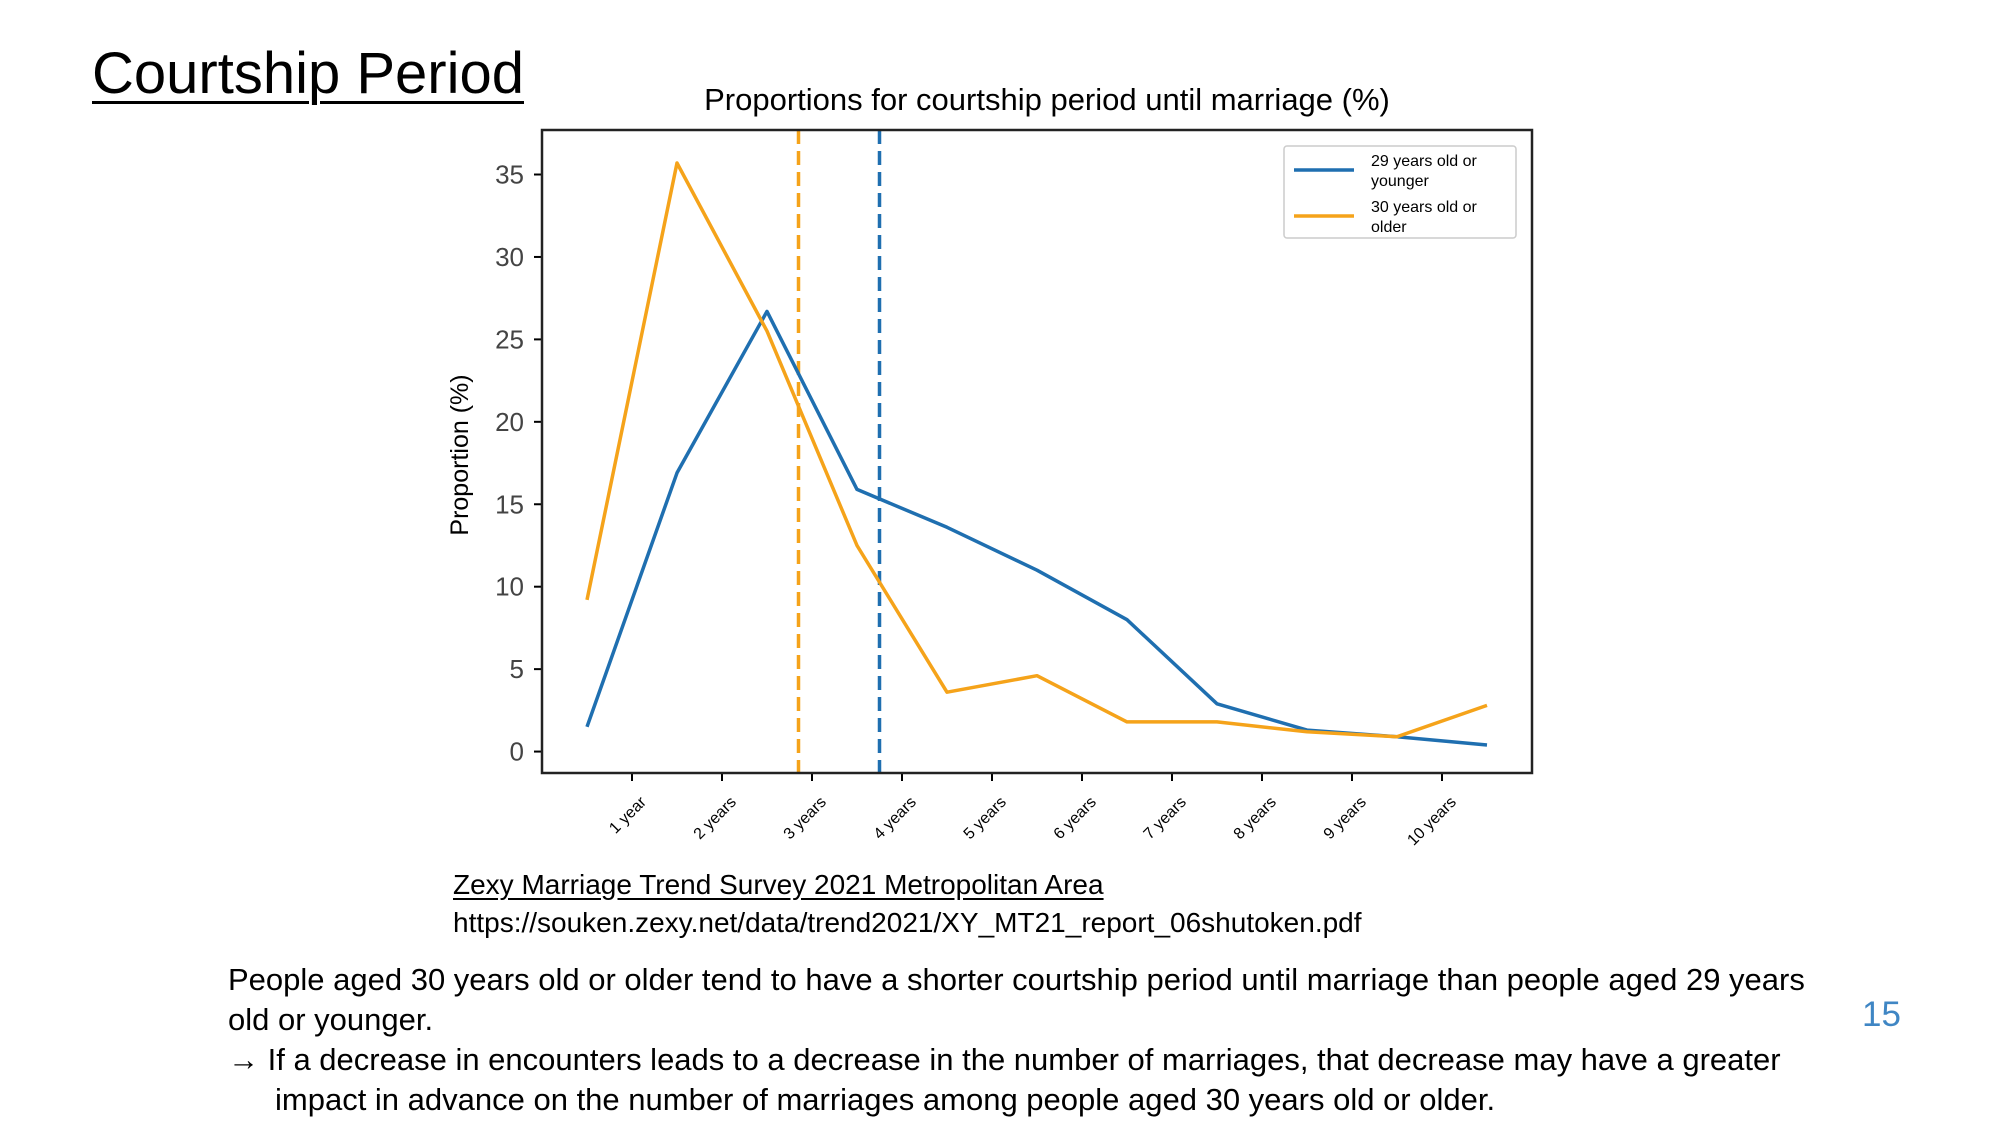 Image resolution: width=2000 pixels, height=1125 pixels. I want to click on y-tick-label: 10, so click(509, 587).